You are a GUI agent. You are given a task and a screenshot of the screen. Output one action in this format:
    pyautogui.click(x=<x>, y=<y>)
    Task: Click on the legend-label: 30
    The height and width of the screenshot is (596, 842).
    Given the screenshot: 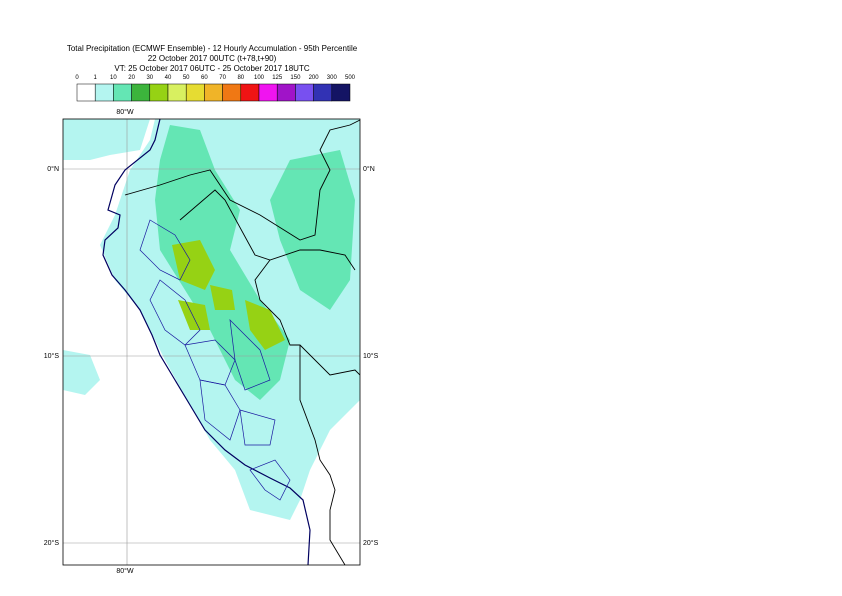 What is the action you would take?
    pyautogui.click(x=149, y=78)
    